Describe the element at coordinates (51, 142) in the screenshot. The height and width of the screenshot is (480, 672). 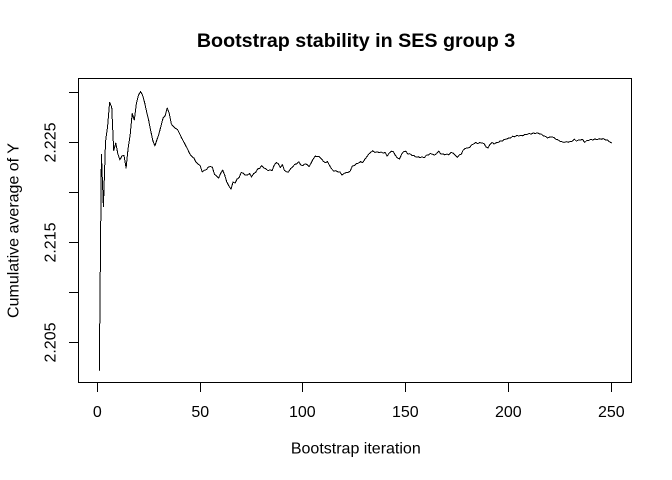
I see `svg-text: 2.225` at that location.